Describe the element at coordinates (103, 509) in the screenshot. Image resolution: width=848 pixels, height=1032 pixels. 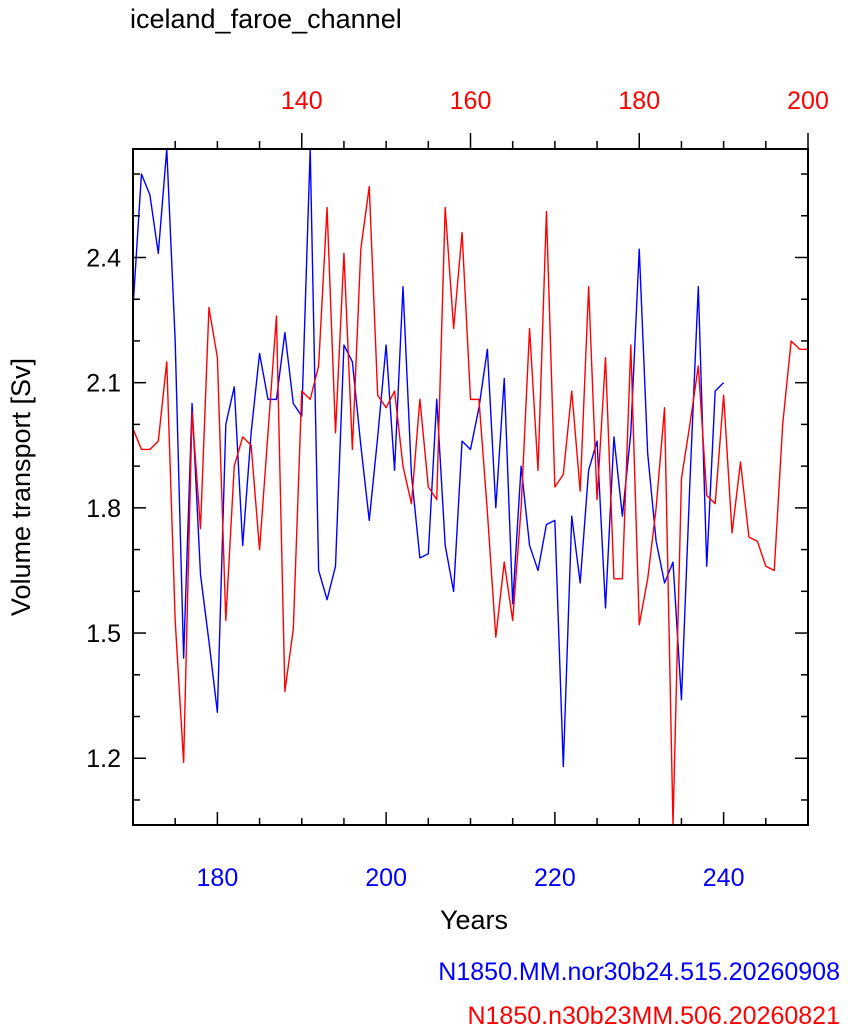
I see `y-tick-label: 1.8` at that location.